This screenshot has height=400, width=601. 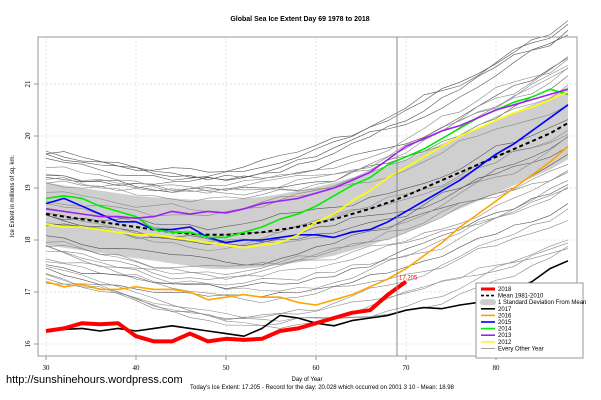 I want to click on legend-label: Every Other Year, so click(x=521, y=349).